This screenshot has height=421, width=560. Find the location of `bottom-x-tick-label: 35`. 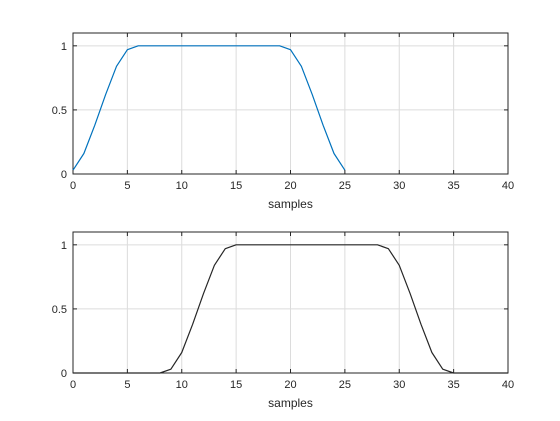

bottom-x-tick-label: 35 is located at coordinates (454, 385).